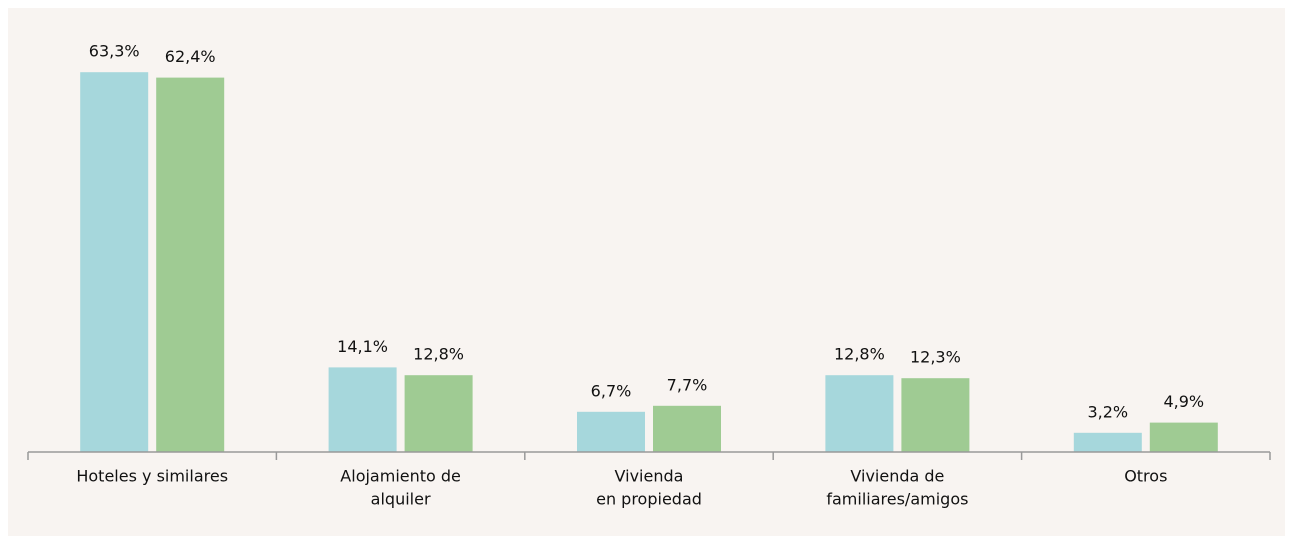  I want to click on x-tick-label: alquiler, so click(401, 499).